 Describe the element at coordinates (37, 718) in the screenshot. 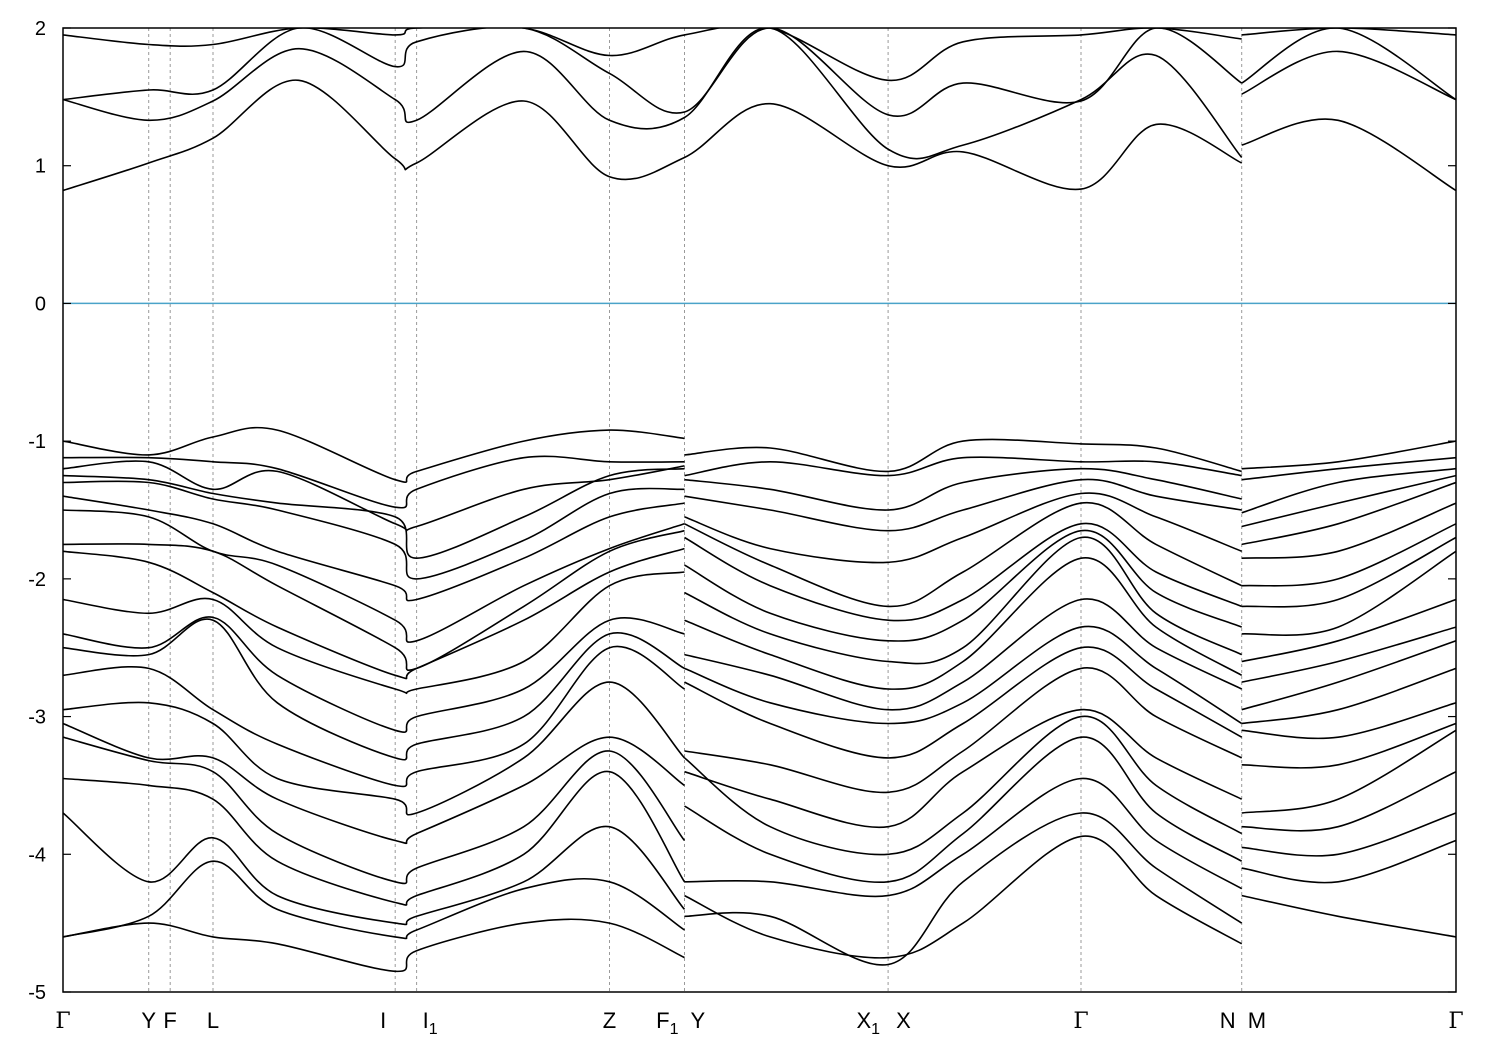

I see `y-tick-label: -3` at that location.